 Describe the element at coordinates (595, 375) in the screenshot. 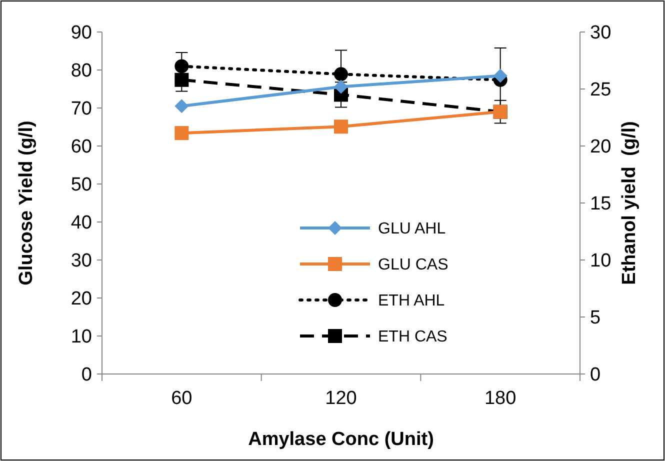

I see `y2-tick-label: 0` at that location.